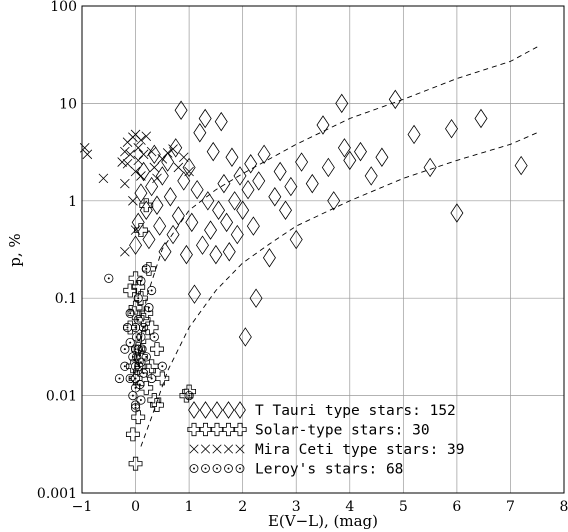 The image size is (568, 532). Describe the element at coordinates (355, 411) in the screenshot. I see `legend-label: T Tauri type stars: 152` at that location.